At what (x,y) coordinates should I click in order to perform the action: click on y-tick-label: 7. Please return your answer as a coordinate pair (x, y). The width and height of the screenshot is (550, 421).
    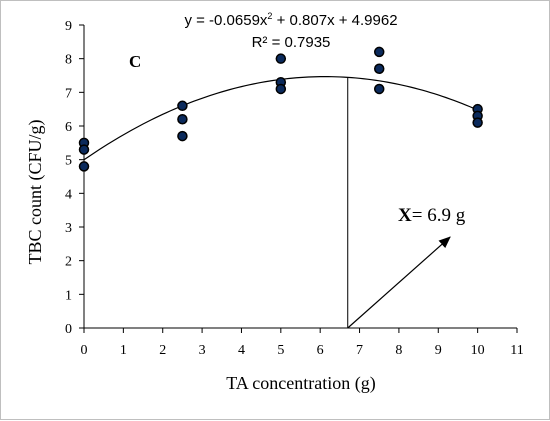
    Looking at the image, I should click on (68, 93).